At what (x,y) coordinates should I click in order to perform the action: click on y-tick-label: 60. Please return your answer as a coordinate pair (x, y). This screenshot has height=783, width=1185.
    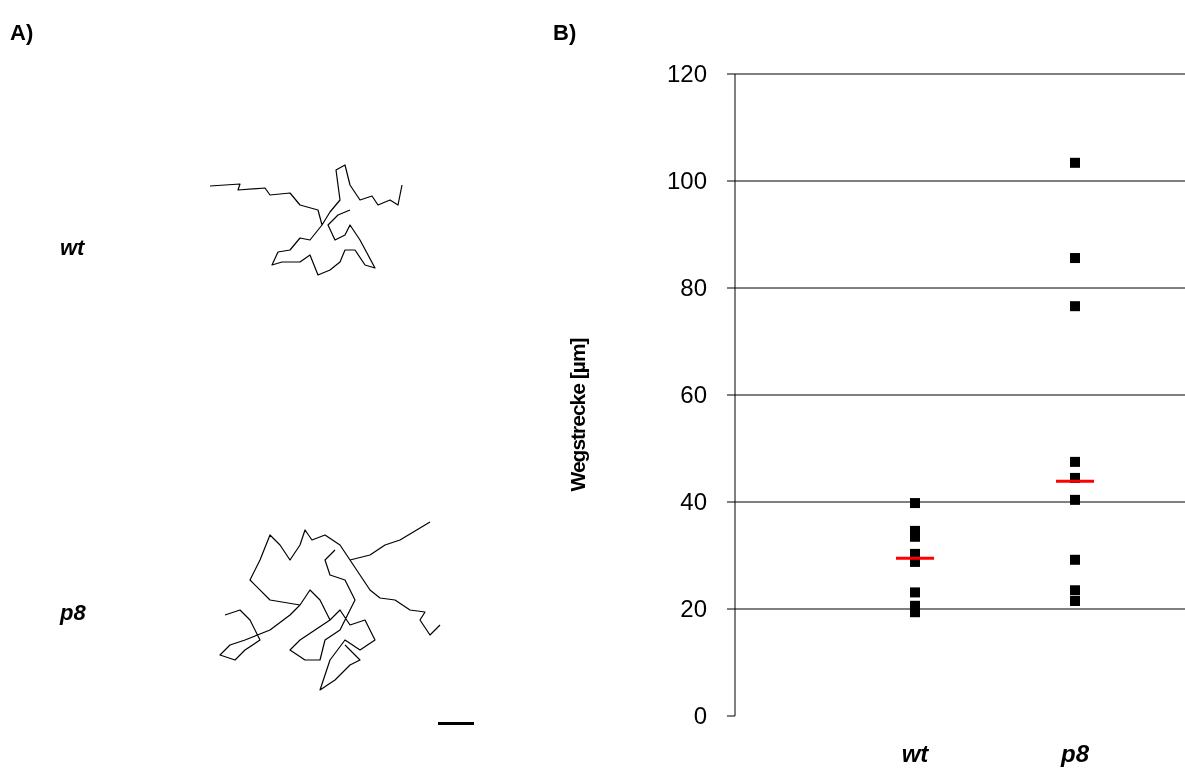
    Looking at the image, I should click on (693, 395).